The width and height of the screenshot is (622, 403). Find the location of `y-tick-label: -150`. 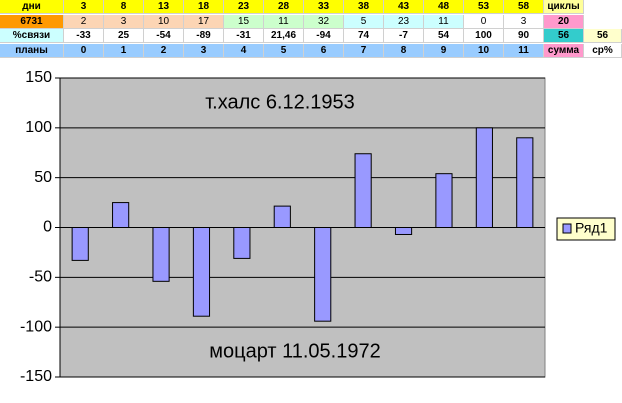

y-tick-label: -150 is located at coordinates (36, 376).